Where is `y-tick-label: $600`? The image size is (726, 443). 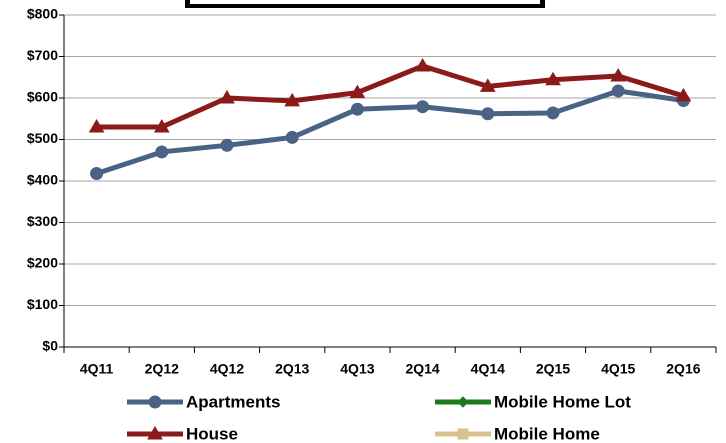
y-tick-label: $600 is located at coordinates (42, 97).